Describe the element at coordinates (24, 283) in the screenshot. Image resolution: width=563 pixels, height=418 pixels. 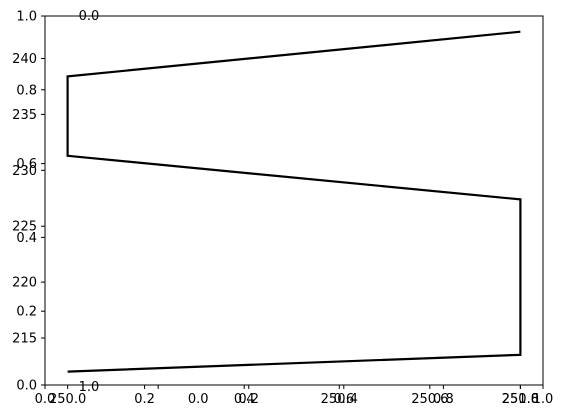
I see `y-twin-tick-label: 220` at that location.